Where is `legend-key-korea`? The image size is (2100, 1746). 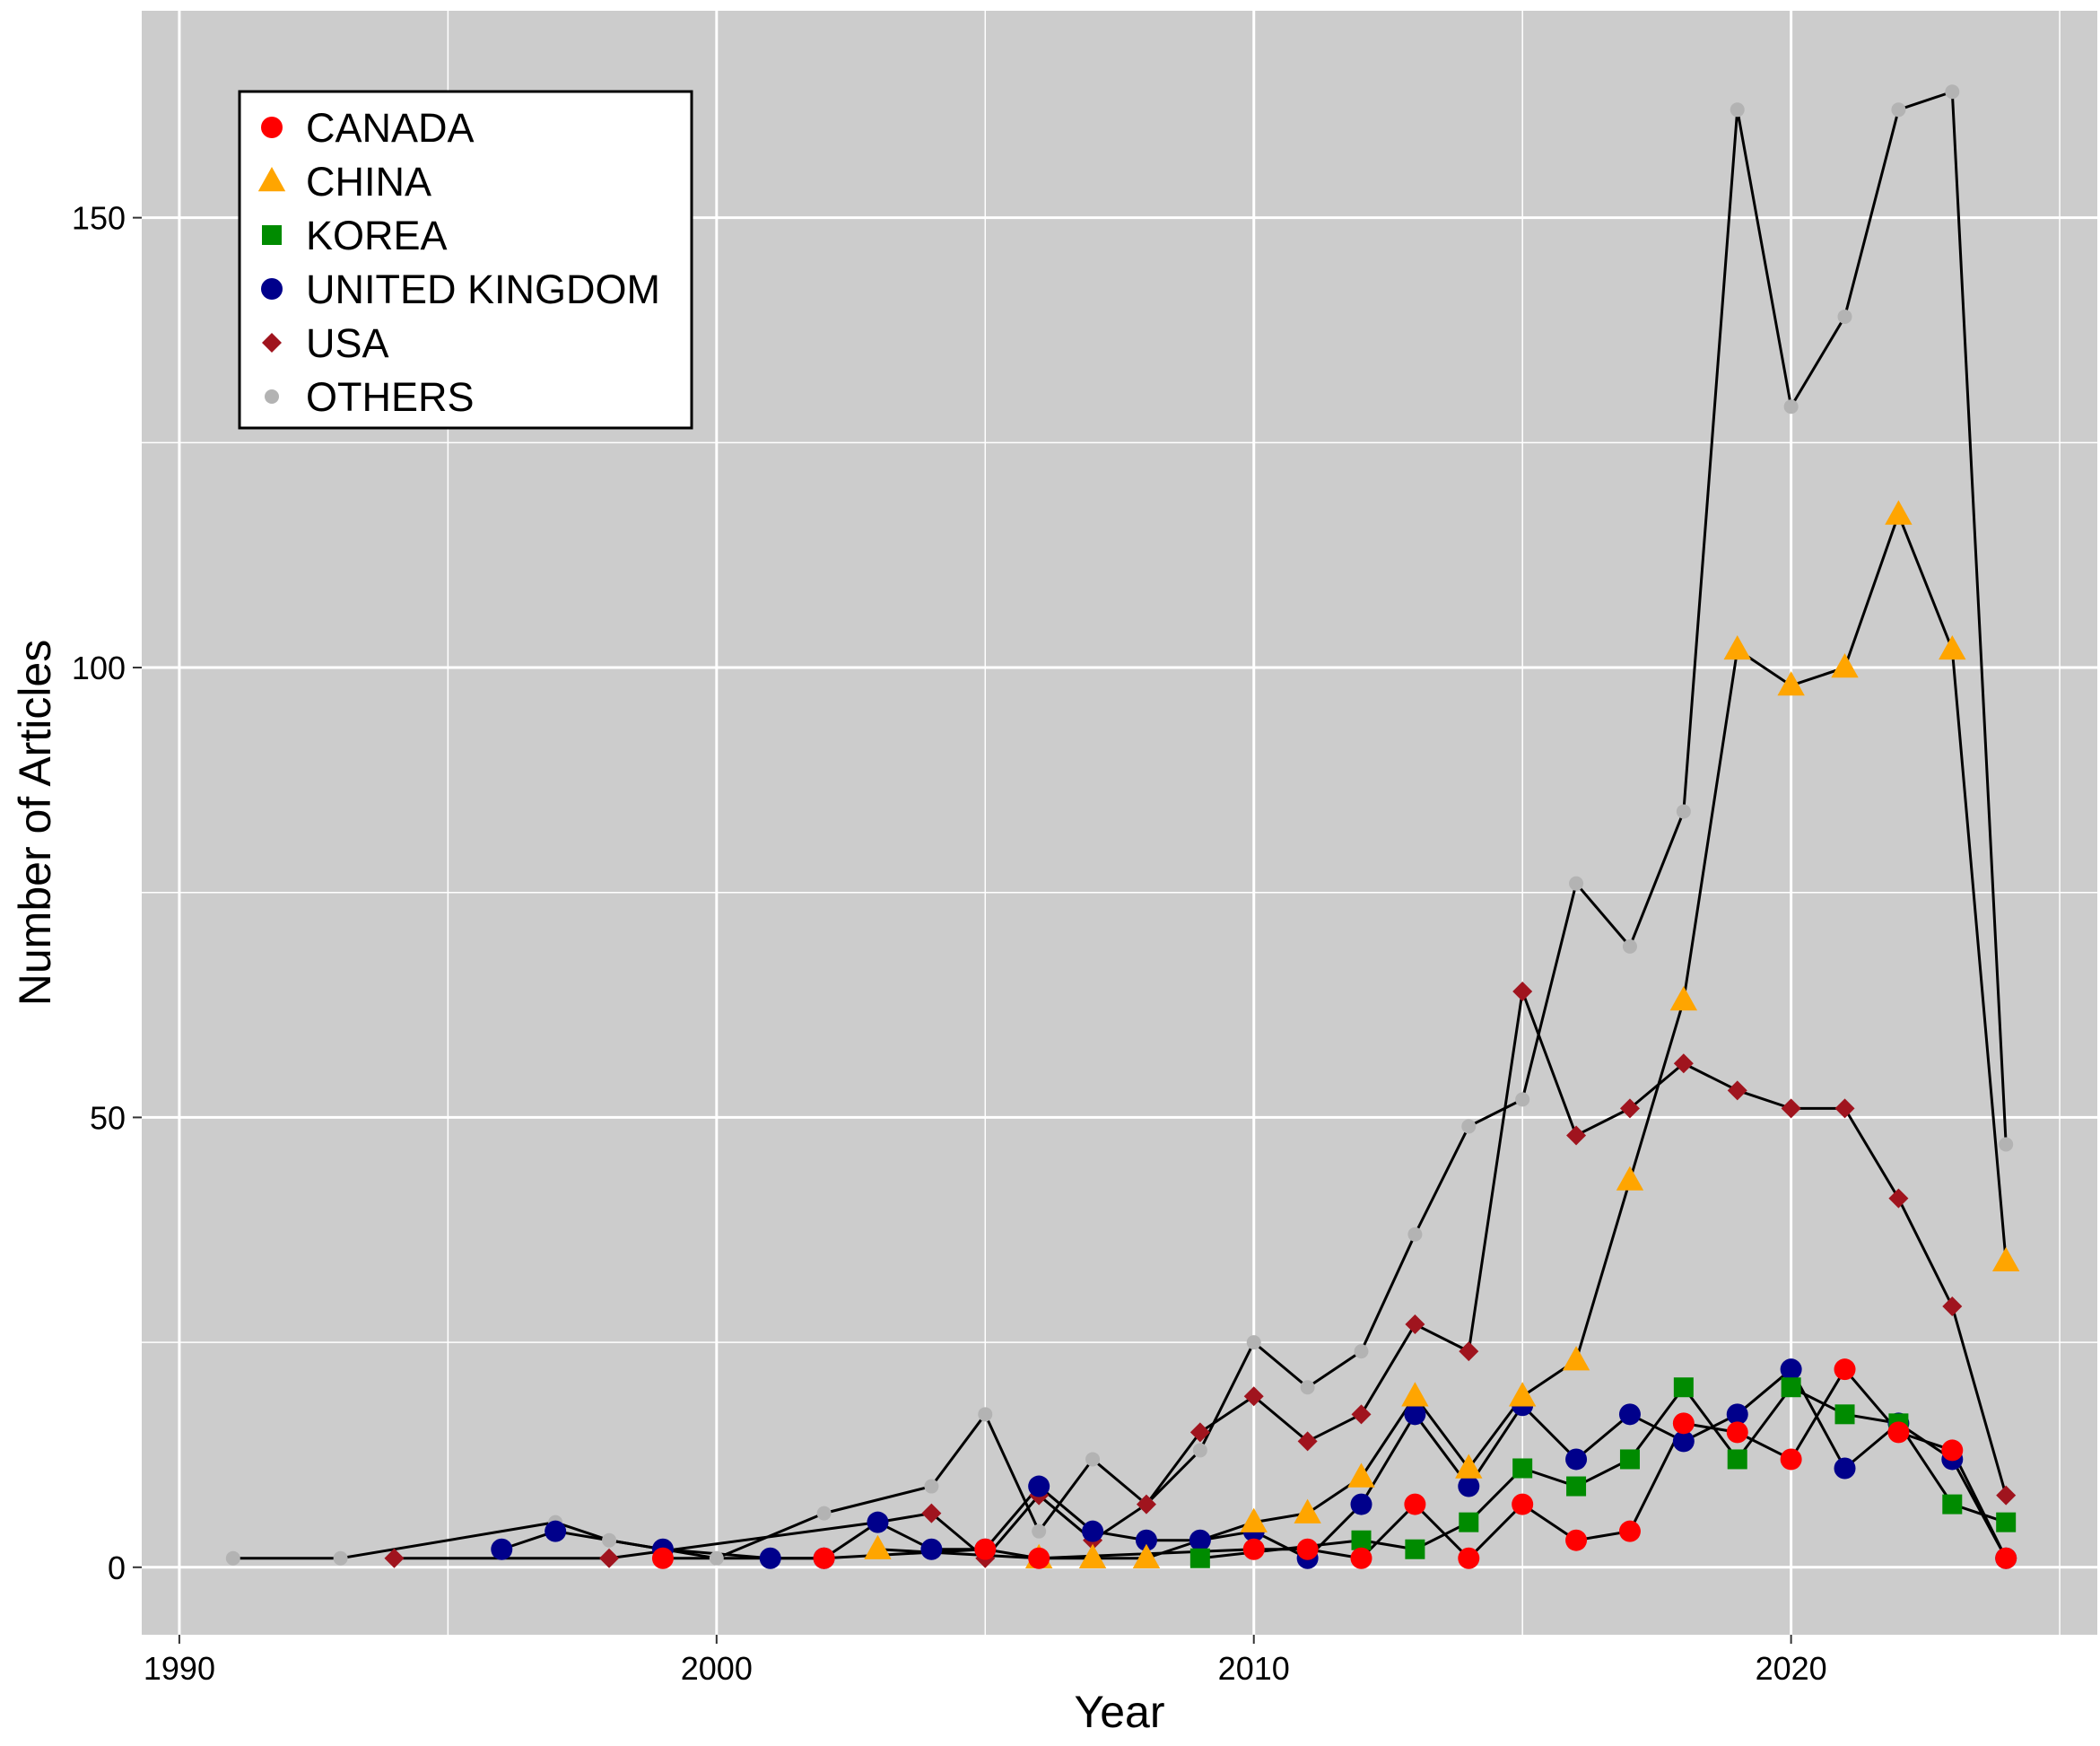
legend-key-korea is located at coordinates (272, 235).